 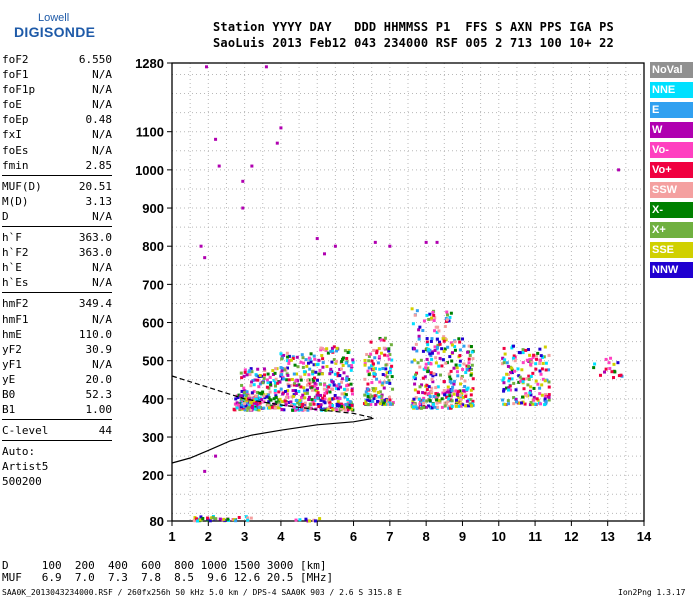 I want to click on param-row: h`F2 363.0, so click(x=57, y=252).